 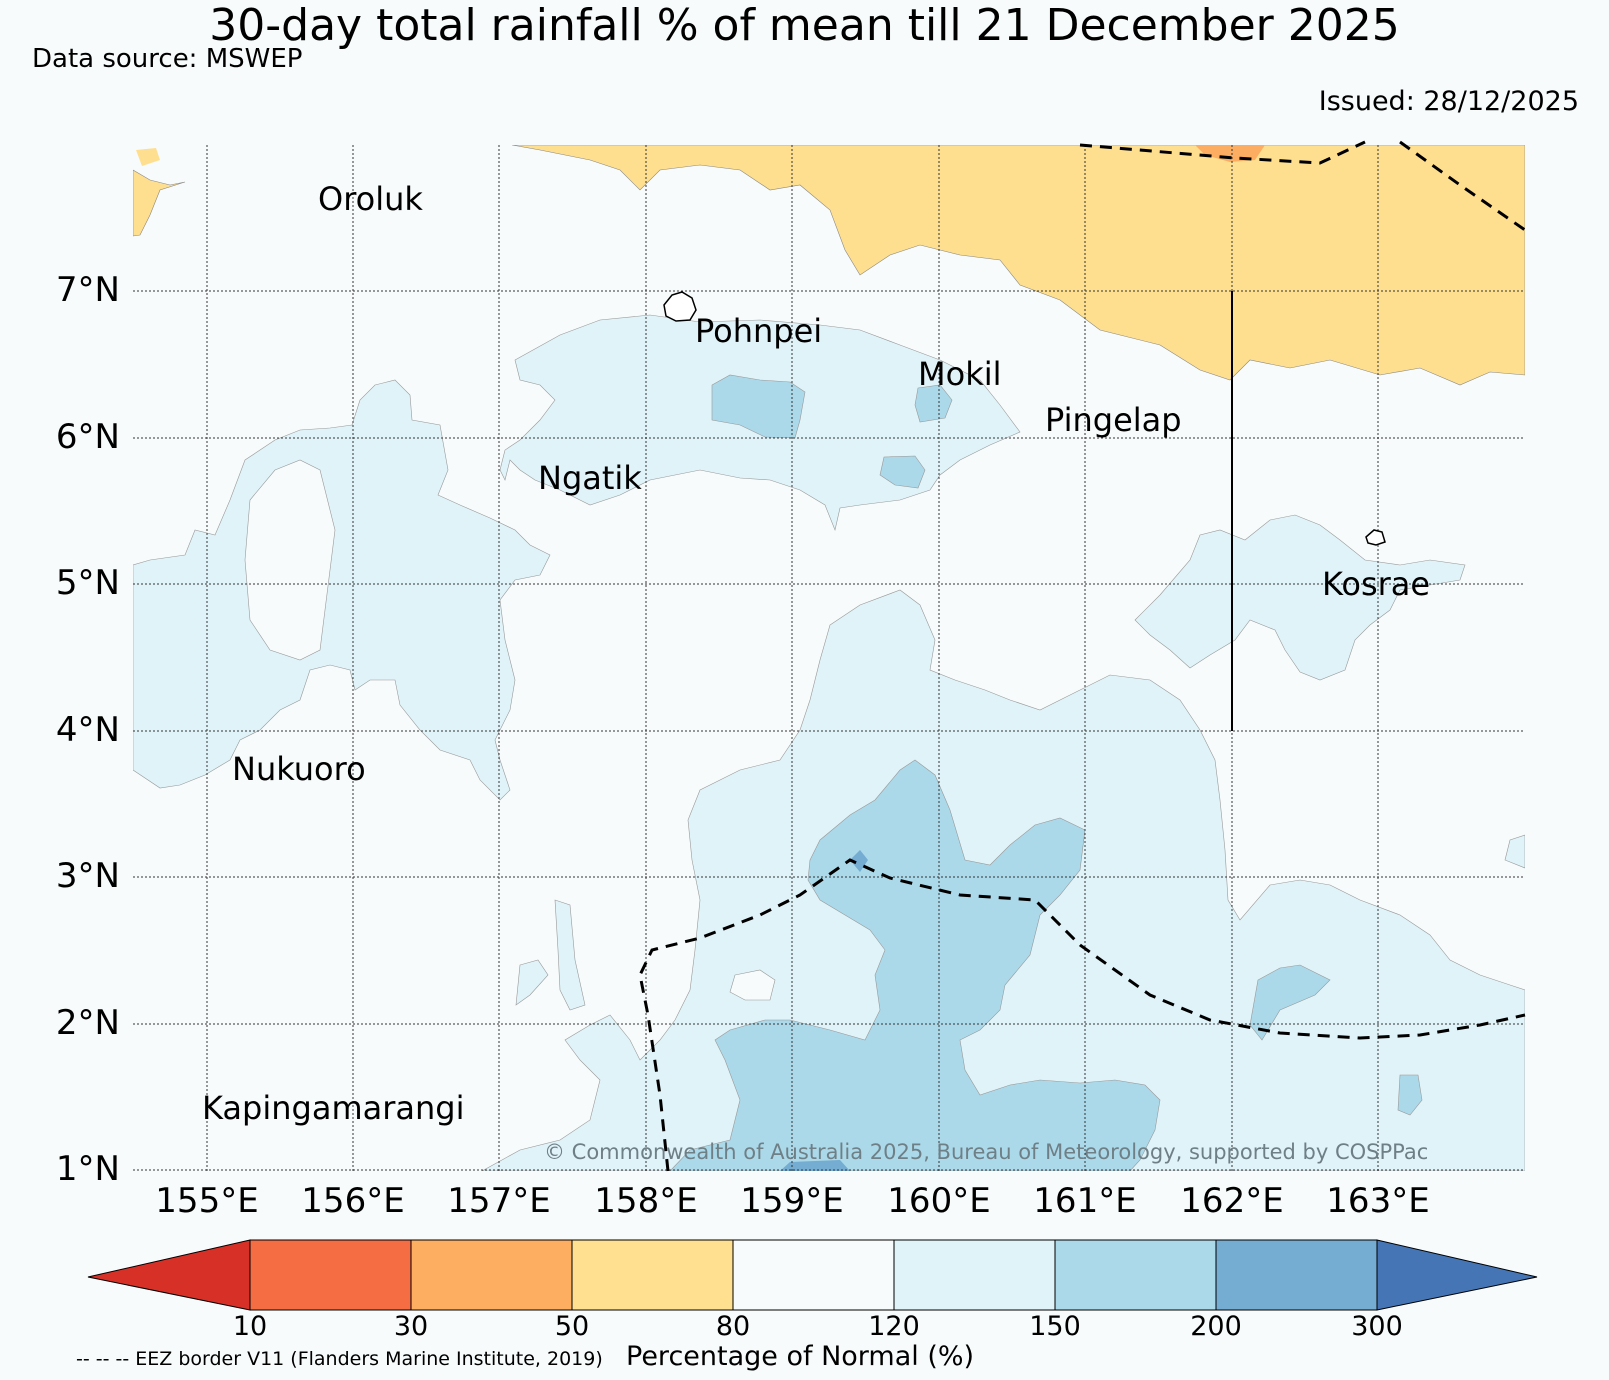 What do you see at coordinates (87, 583) in the screenshot?
I see `lat-label-5n: 5°N` at bounding box center [87, 583].